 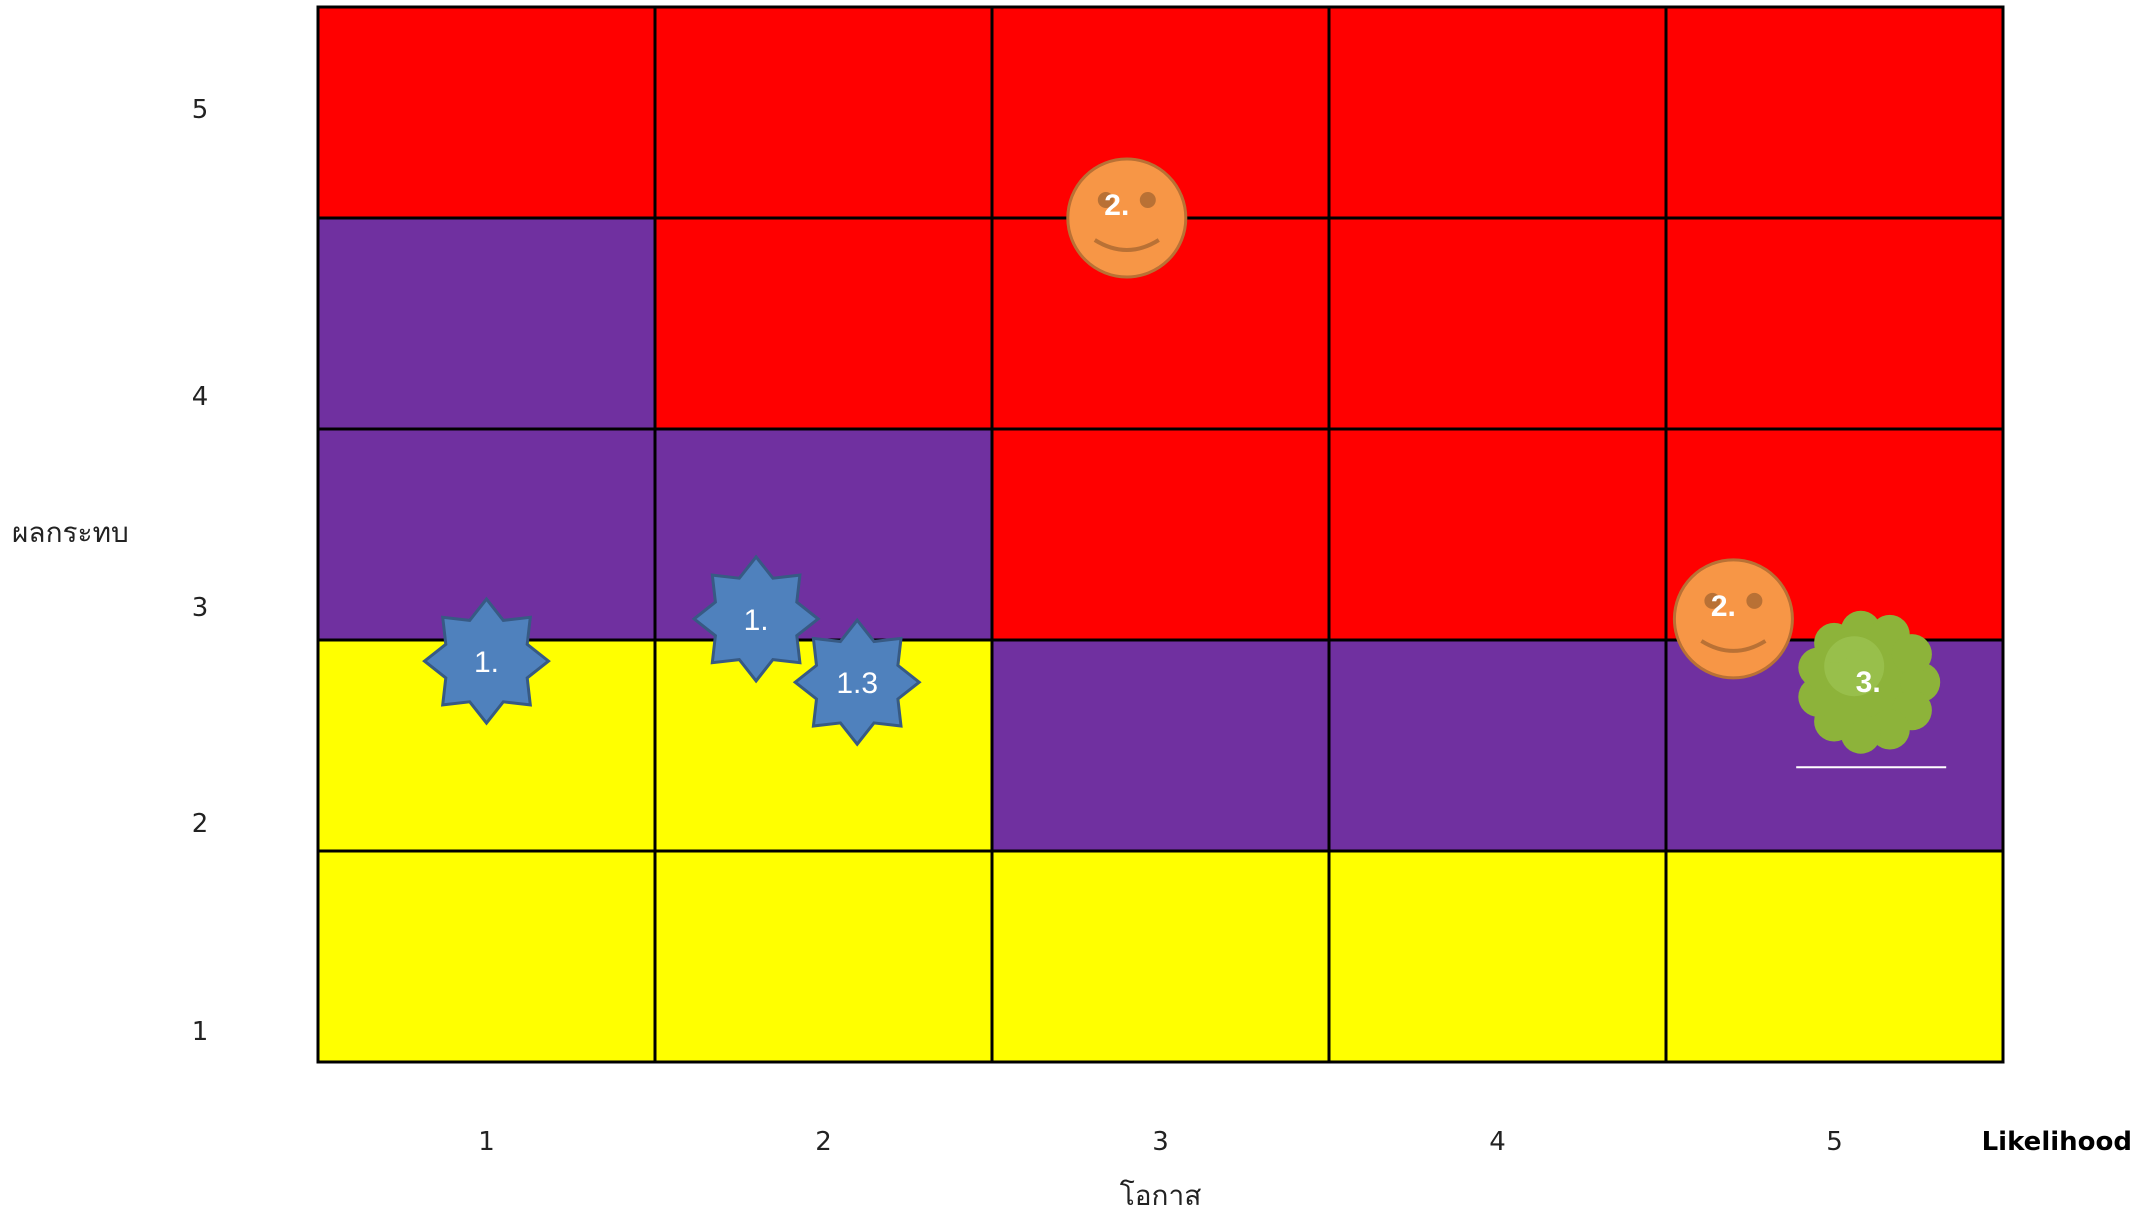 What do you see at coordinates (486, 323) in the screenshot?
I see `risk-cell-l1-i4` at bounding box center [486, 323].